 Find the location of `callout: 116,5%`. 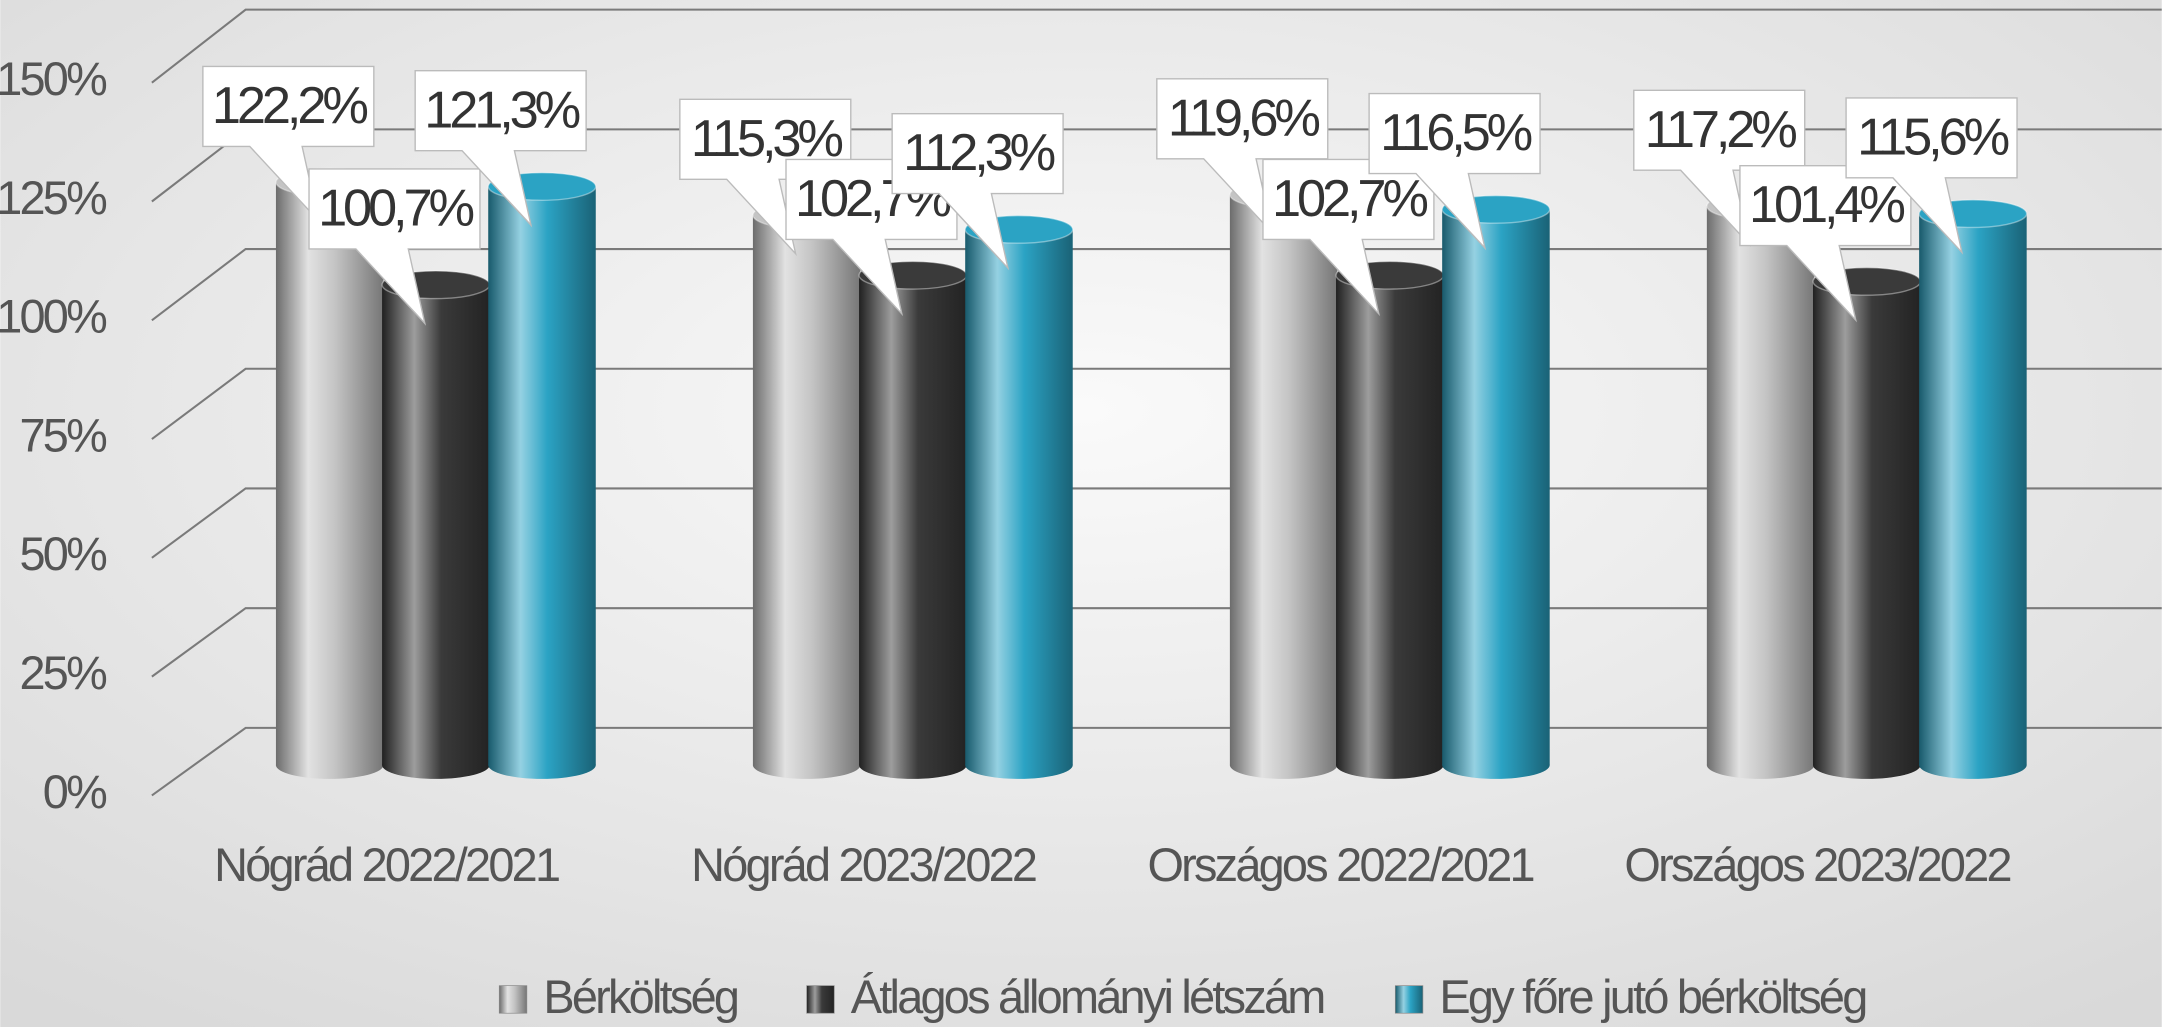

callout: 116,5% is located at coordinates (1454, 171).